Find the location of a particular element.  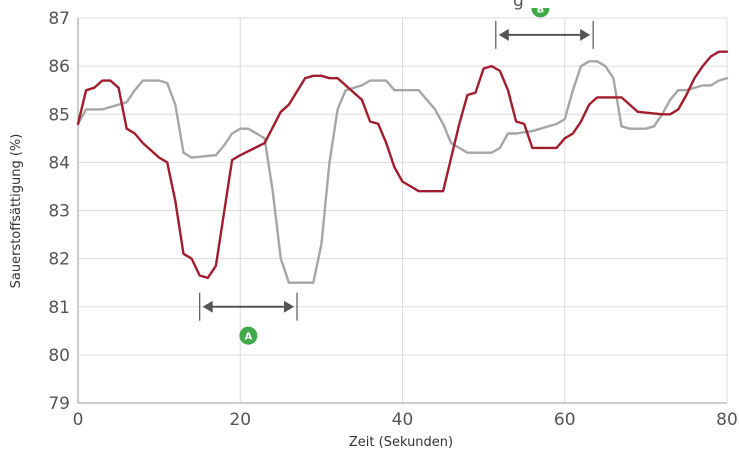

y-tick-label: 83 is located at coordinates (59, 212).